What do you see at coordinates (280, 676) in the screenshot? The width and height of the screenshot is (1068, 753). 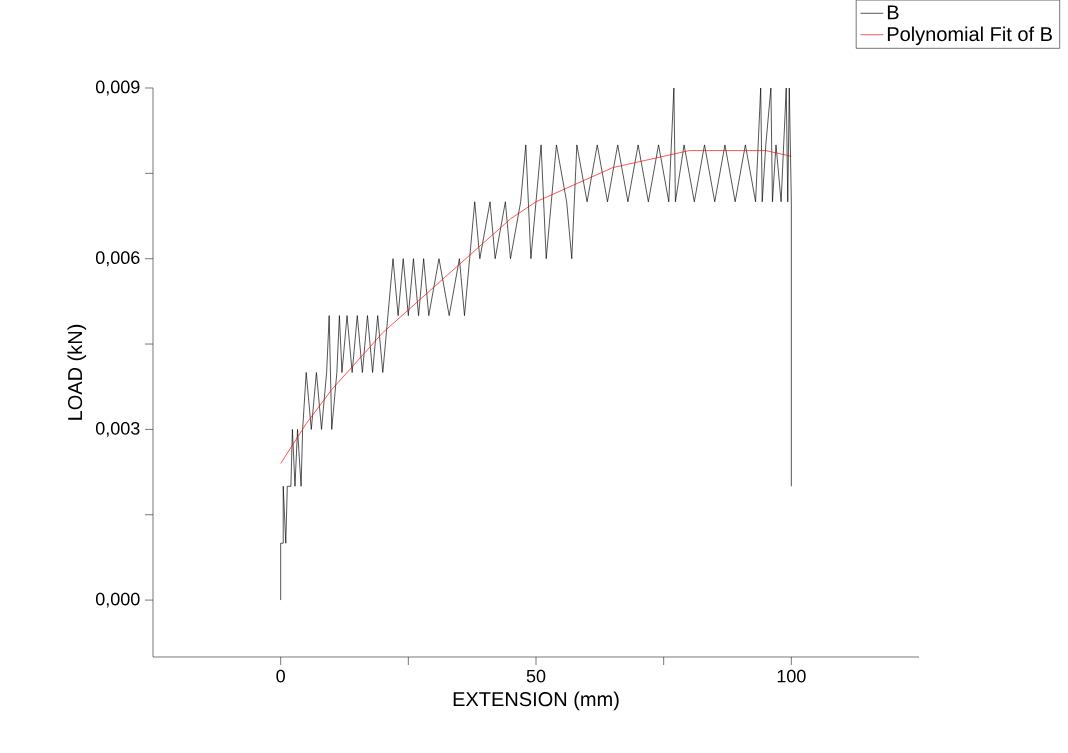 I see `x-tick-label: 0` at bounding box center [280, 676].